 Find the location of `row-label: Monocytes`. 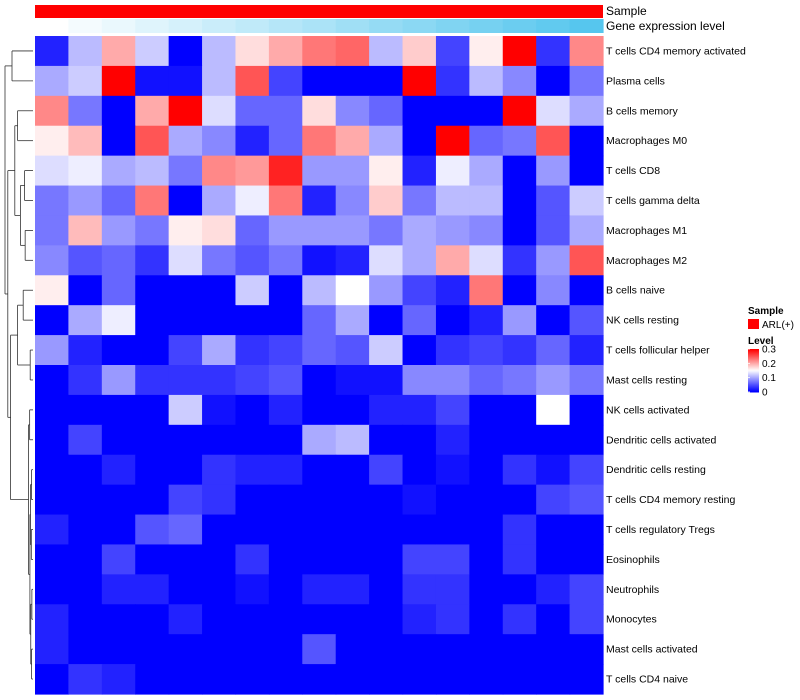

row-label: Monocytes is located at coordinates (631, 620).